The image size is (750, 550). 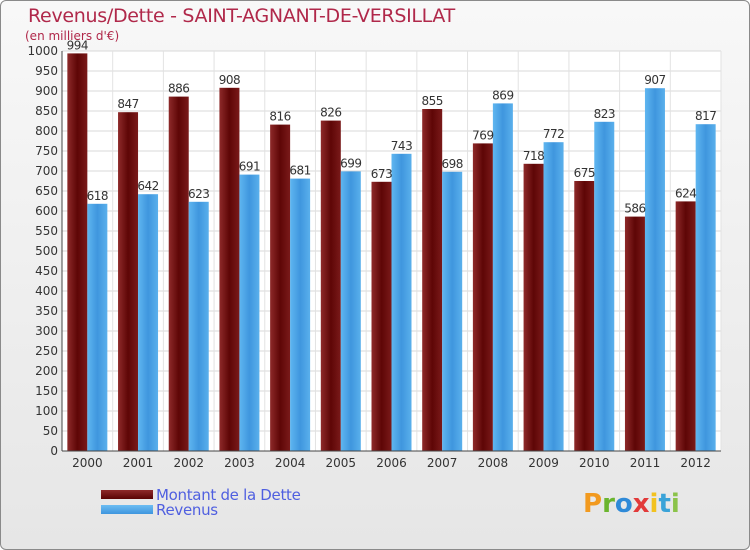 What do you see at coordinates (46, 111) in the screenshot?
I see `y-tick-label: 850` at bounding box center [46, 111].